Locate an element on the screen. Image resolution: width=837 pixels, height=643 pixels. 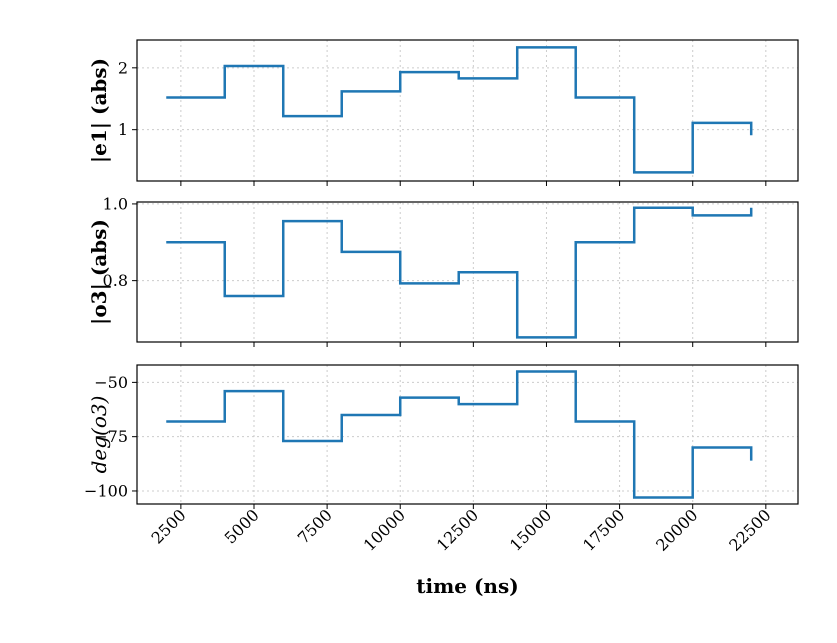
x-tick-label: 10000 is located at coordinates (384, 529).